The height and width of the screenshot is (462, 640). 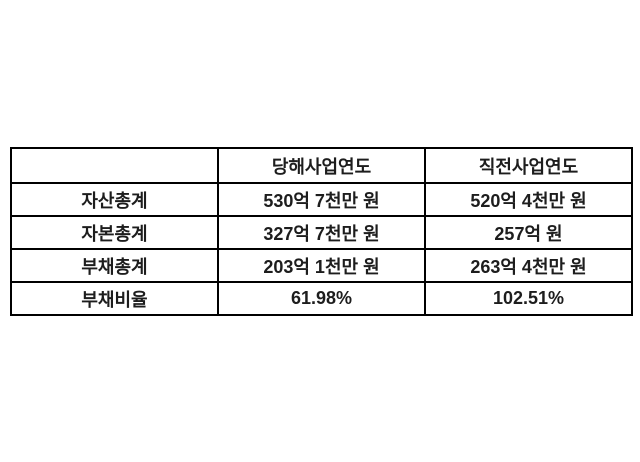 I want to click on value-cell-assets-current: 530억 7천만 원, so click(x=321, y=199).